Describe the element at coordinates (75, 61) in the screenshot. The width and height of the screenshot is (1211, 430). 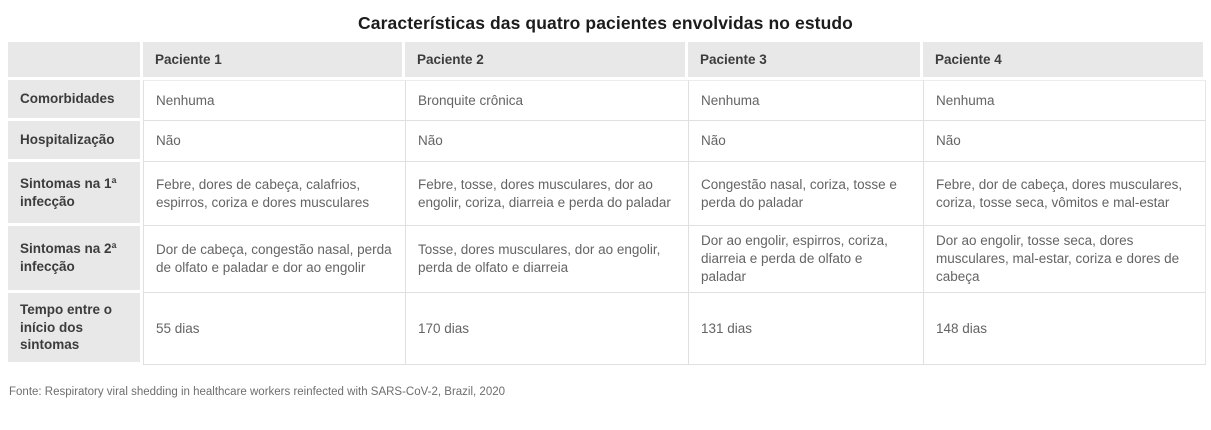
I see `corner-cell` at that location.